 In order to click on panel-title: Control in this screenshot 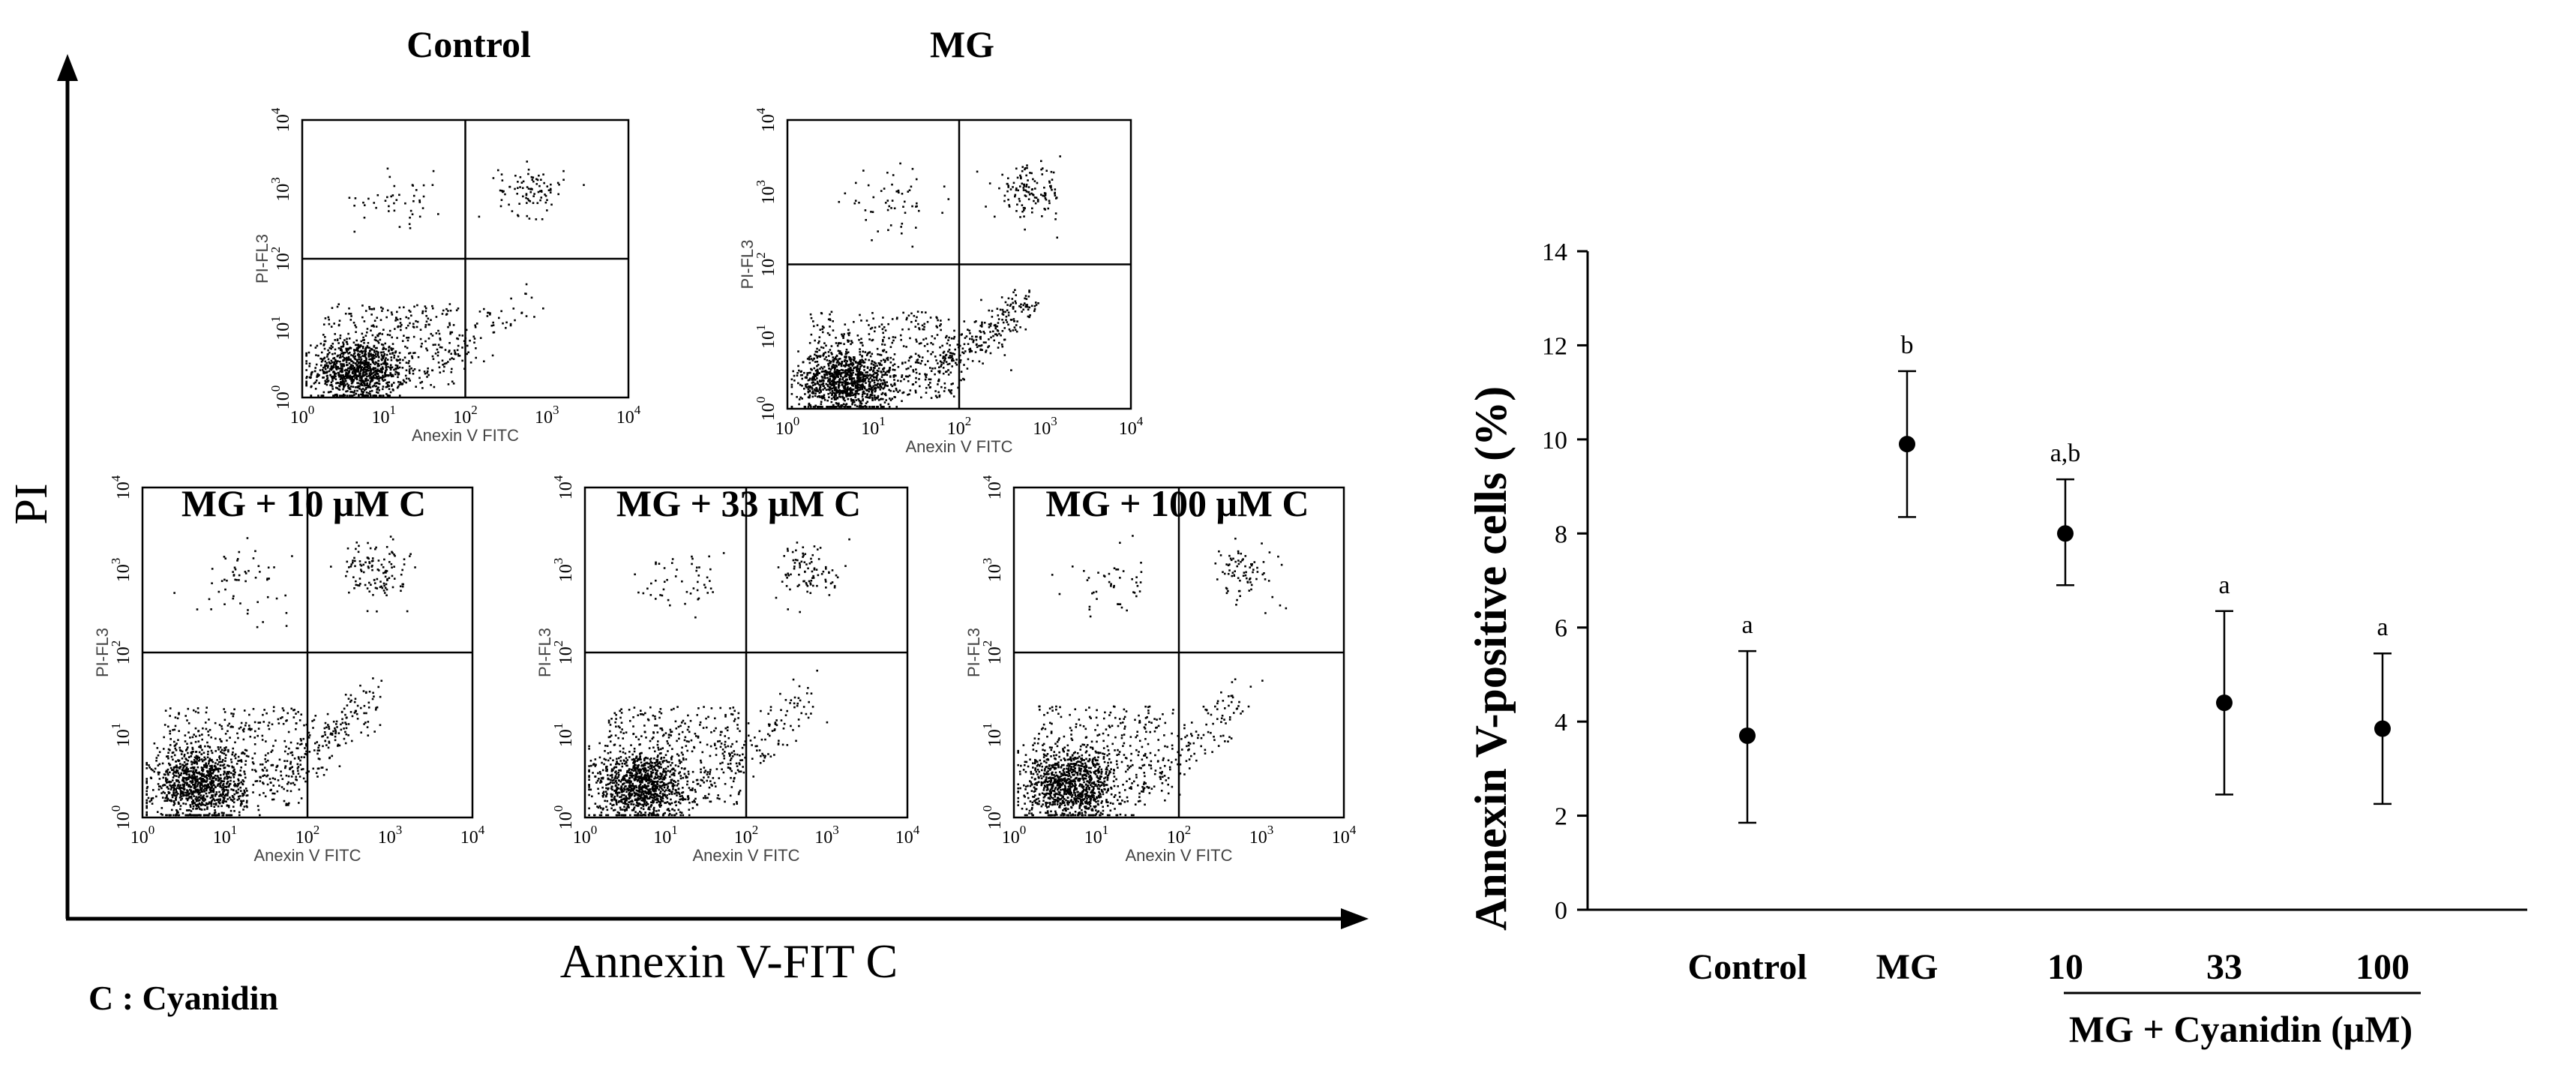, I will do `click(469, 44)`.